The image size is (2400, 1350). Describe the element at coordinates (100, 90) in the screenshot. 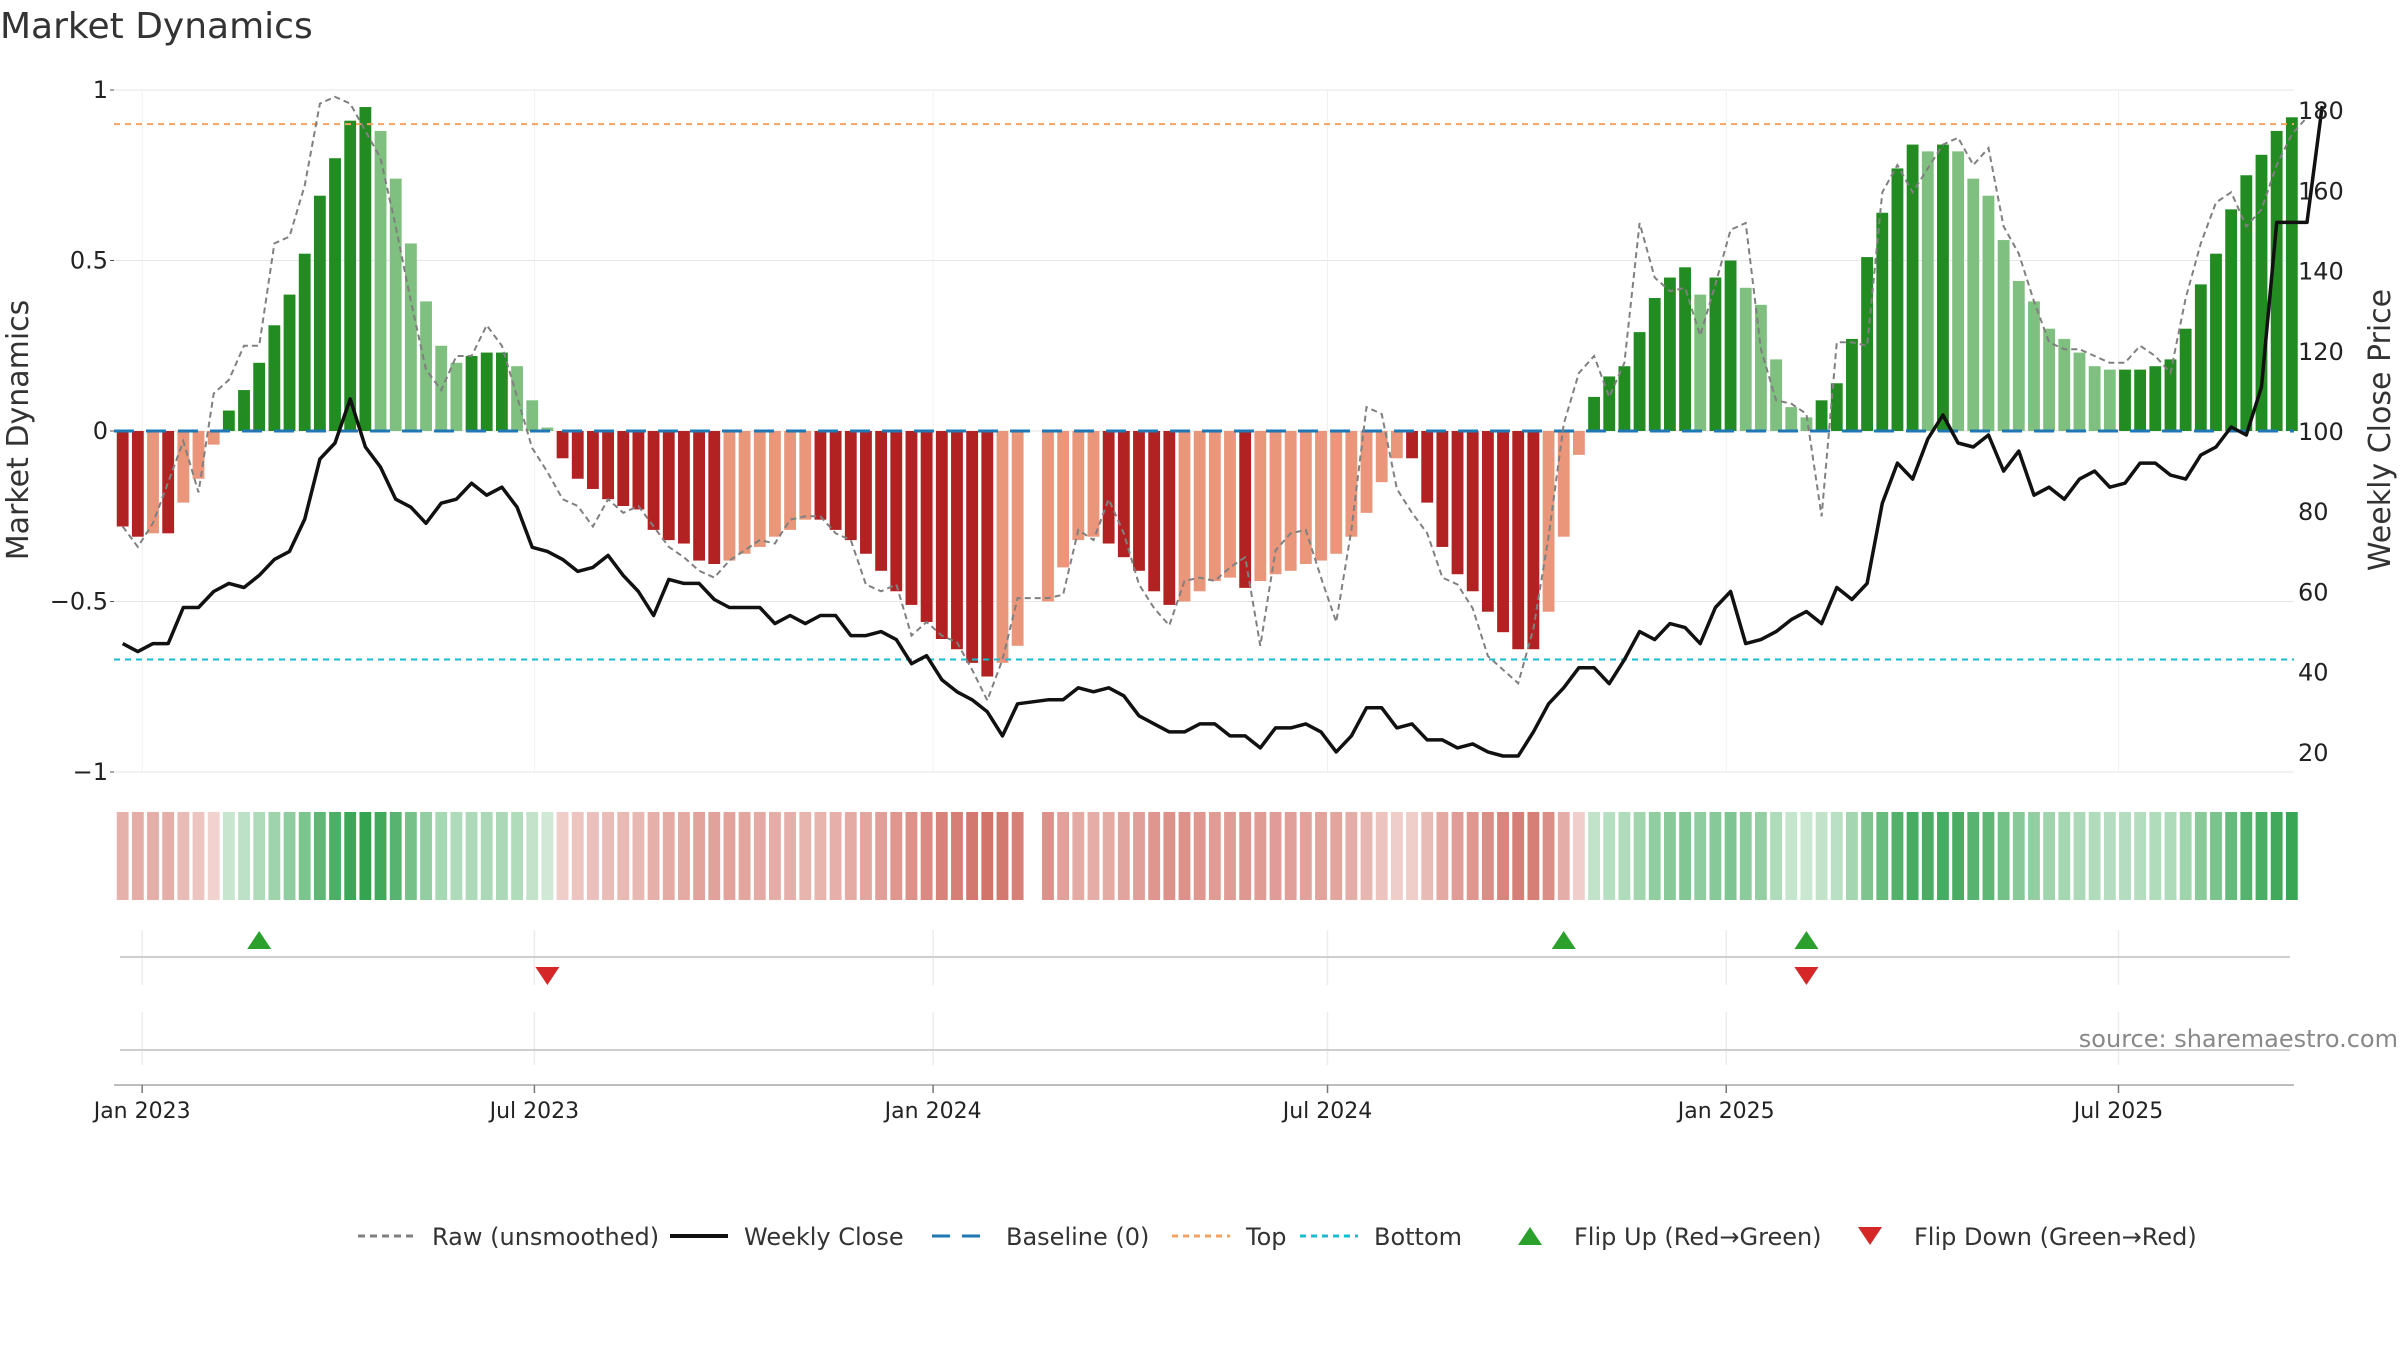

I see `y-tick-label-0: 1` at that location.